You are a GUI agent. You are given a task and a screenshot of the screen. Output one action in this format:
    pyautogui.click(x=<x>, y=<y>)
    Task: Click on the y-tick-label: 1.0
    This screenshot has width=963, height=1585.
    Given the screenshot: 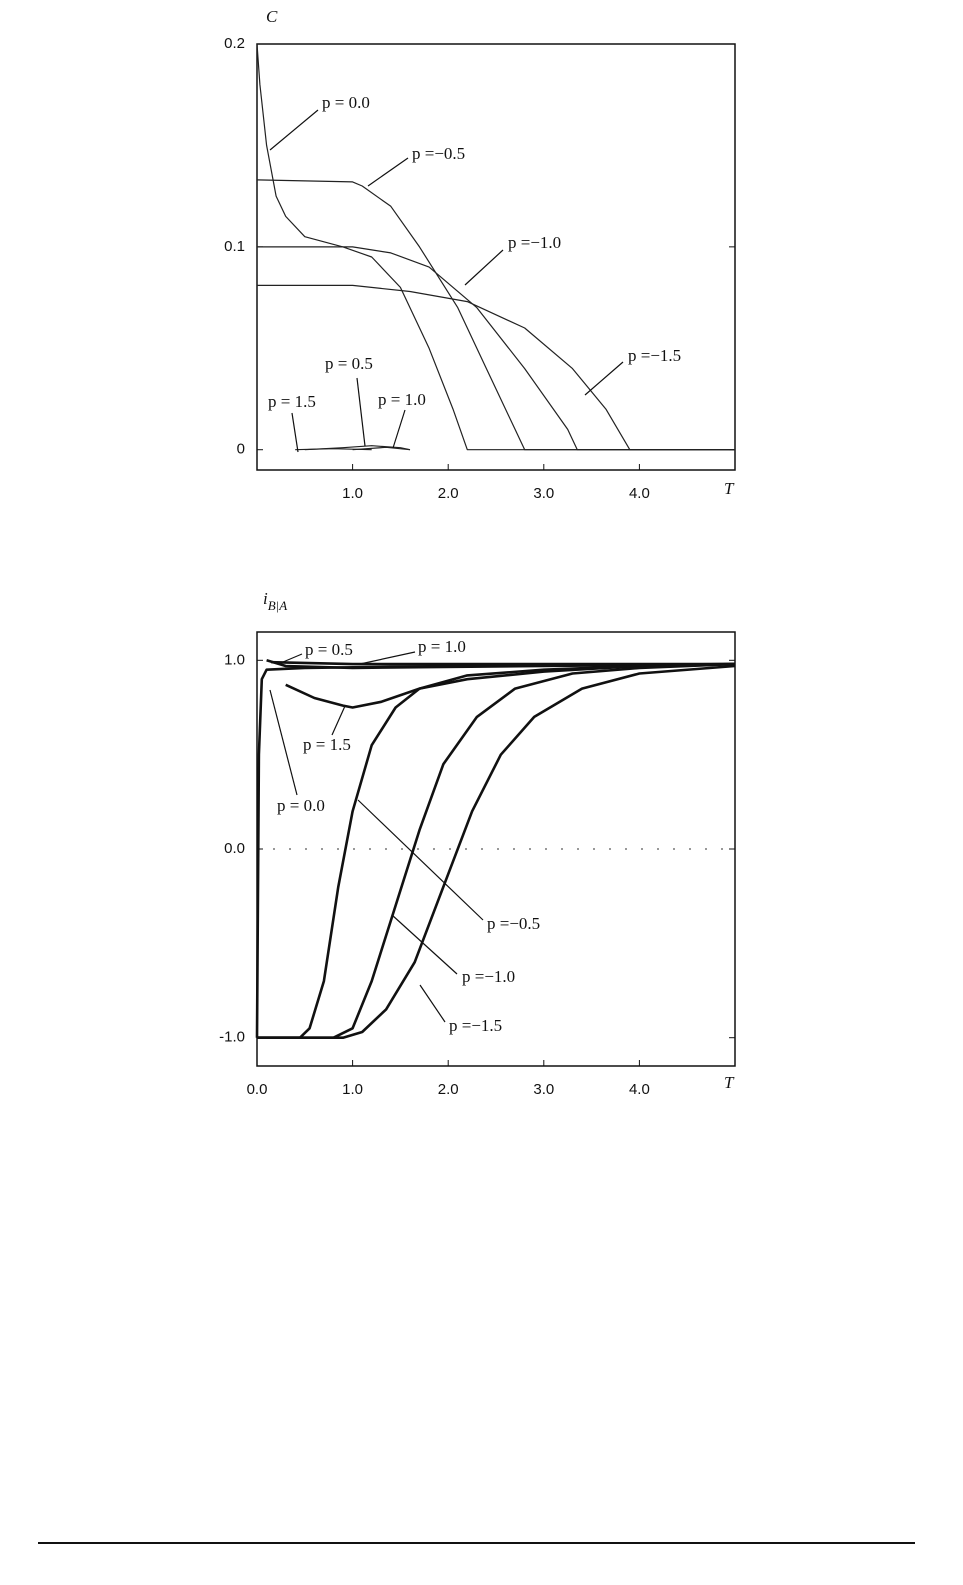 What is the action you would take?
    pyautogui.click(x=234, y=659)
    